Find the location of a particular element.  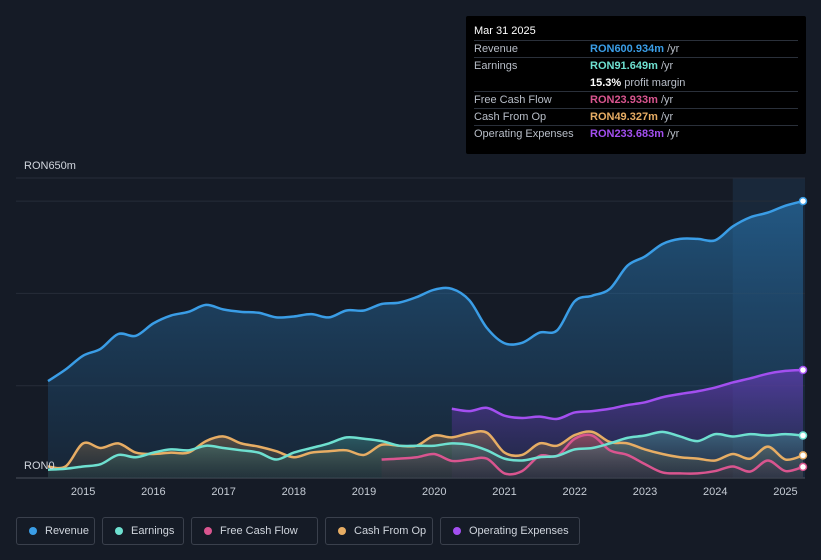

cash-from-op-end-point is located at coordinates (803, 455).